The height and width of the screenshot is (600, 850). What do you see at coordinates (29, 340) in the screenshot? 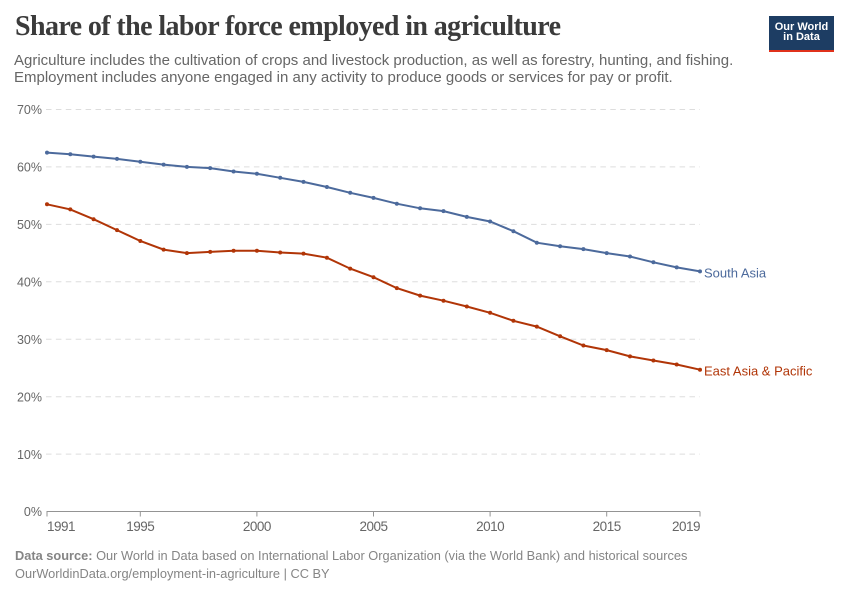
I see `svg-text: 30%` at bounding box center [29, 340].